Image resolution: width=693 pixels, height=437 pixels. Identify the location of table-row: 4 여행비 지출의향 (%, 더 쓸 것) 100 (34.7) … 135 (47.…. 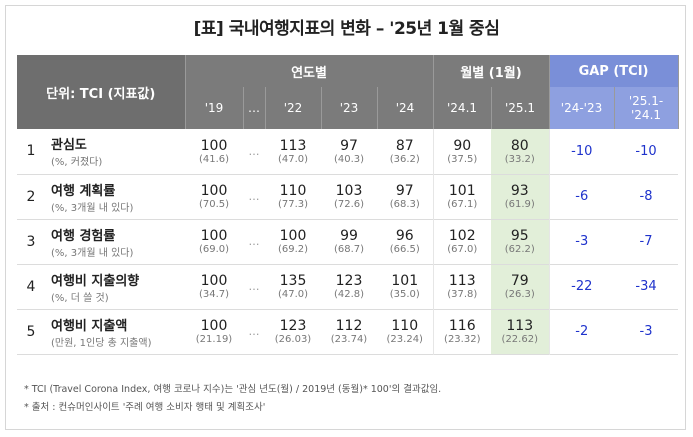
(348, 286).